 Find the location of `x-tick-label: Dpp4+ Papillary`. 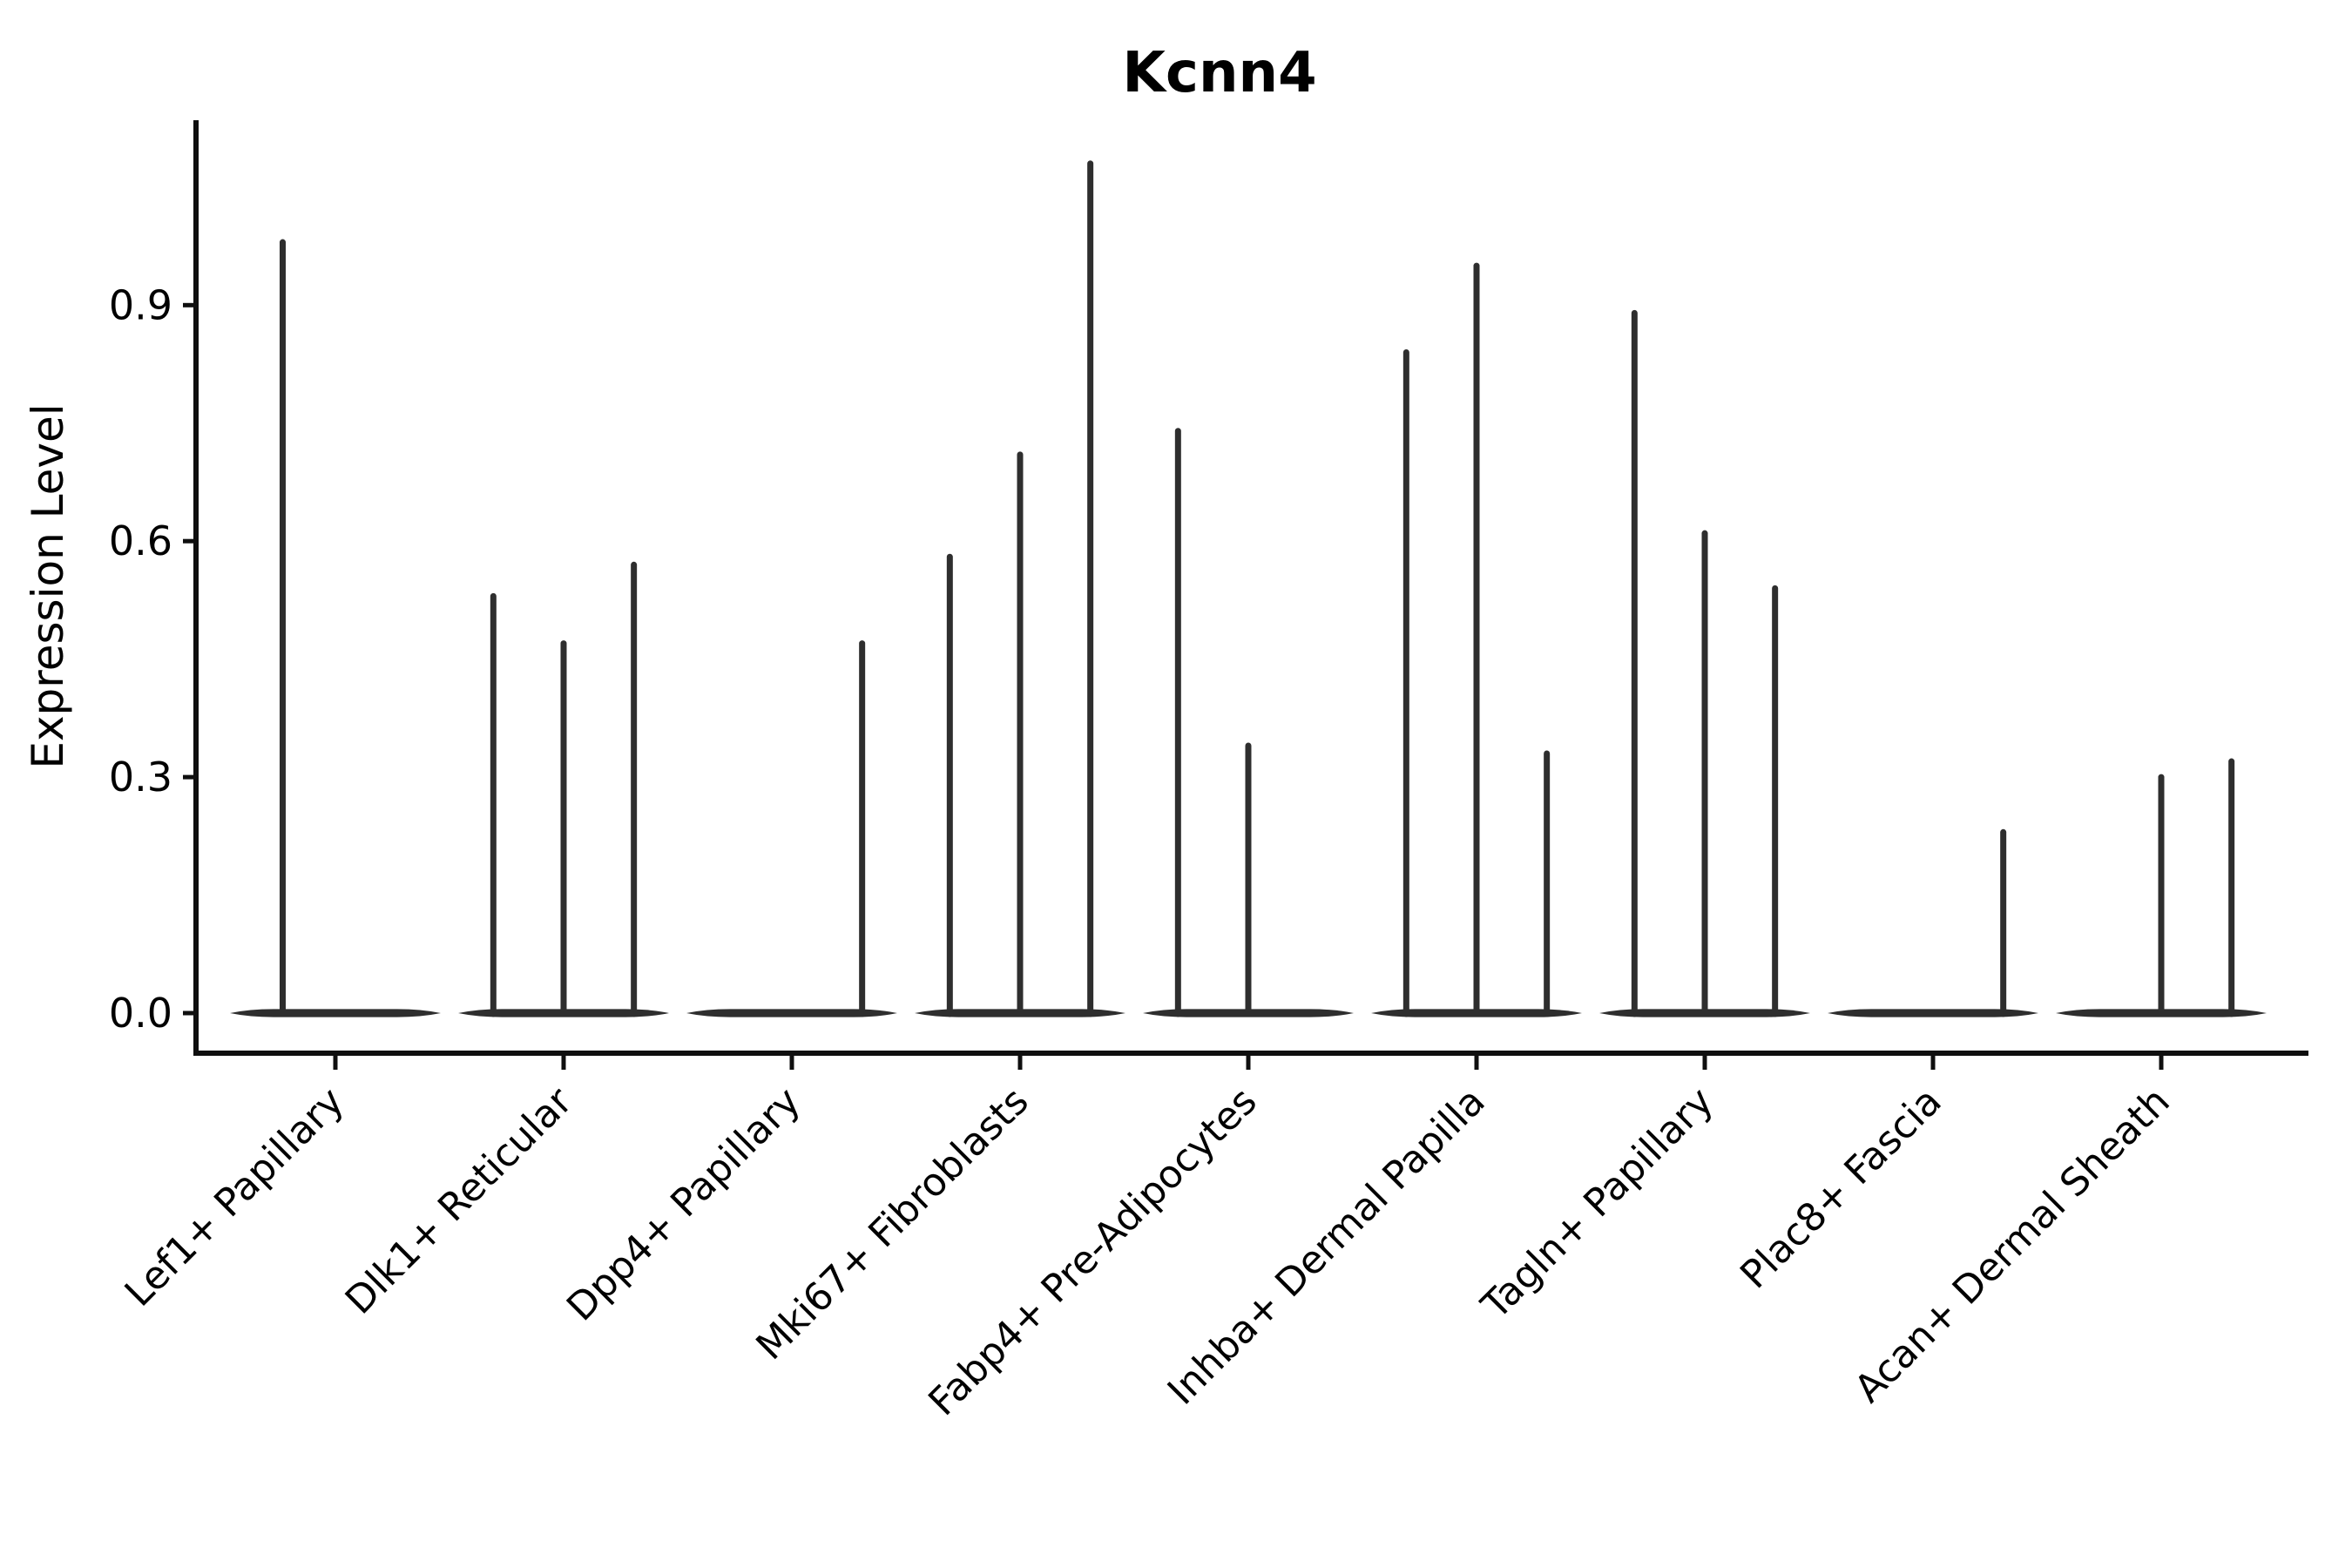

x-tick-label: Dpp4+ Papillary is located at coordinates (683, 1204).